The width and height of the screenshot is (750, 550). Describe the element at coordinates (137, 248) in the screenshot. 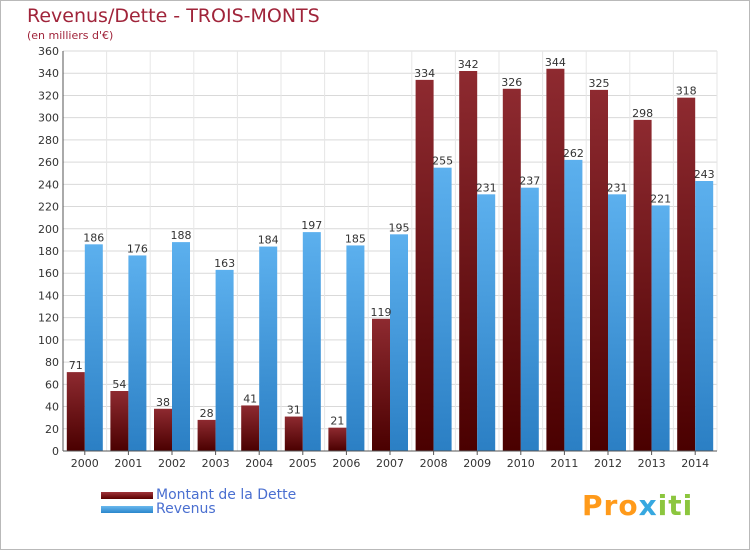

I see `data-label-revenus: 176` at that location.